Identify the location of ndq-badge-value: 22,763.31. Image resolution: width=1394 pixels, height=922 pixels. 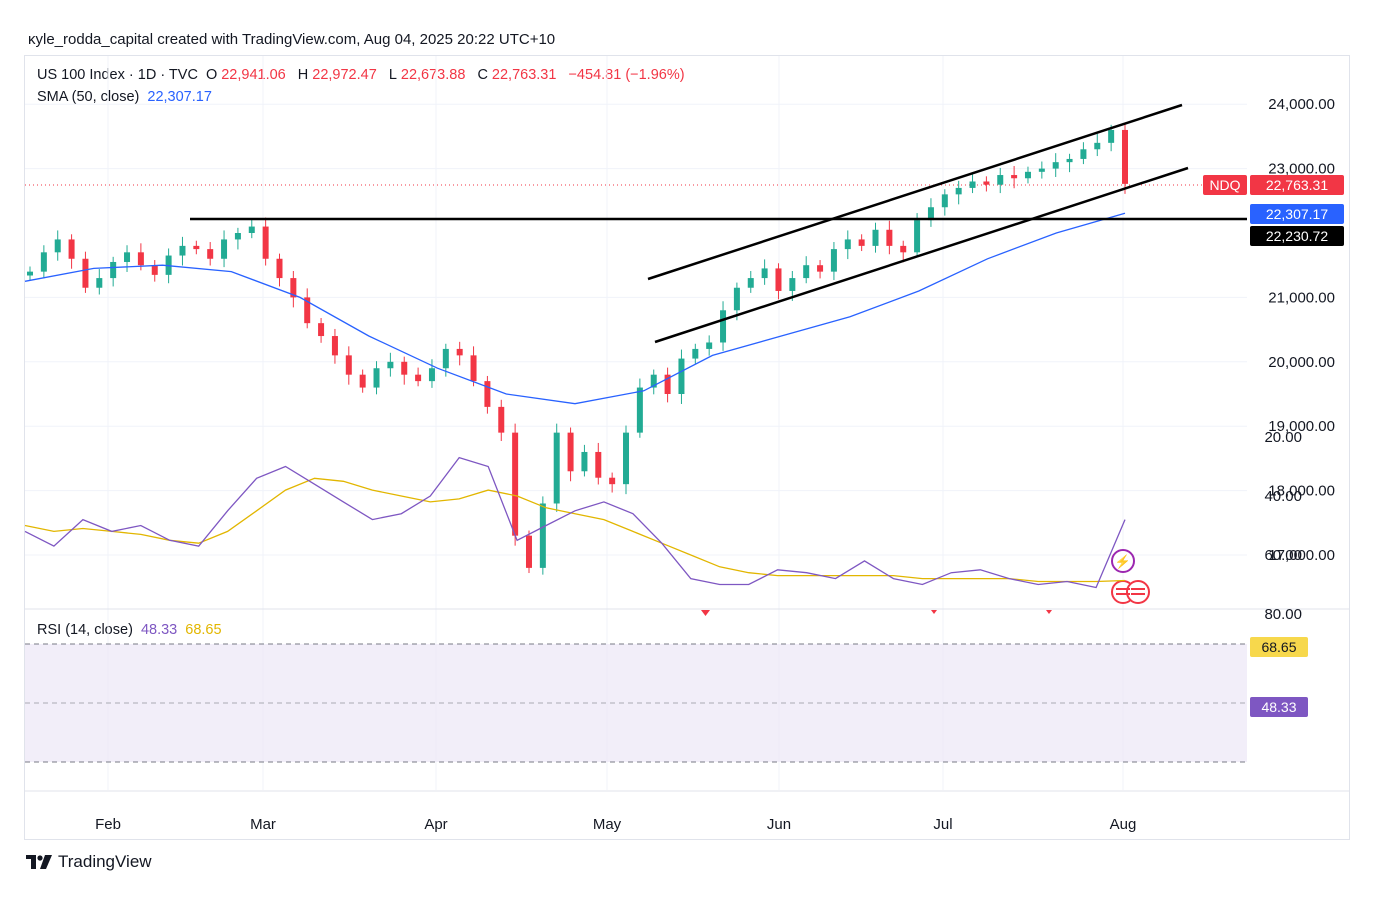
(1297, 185).